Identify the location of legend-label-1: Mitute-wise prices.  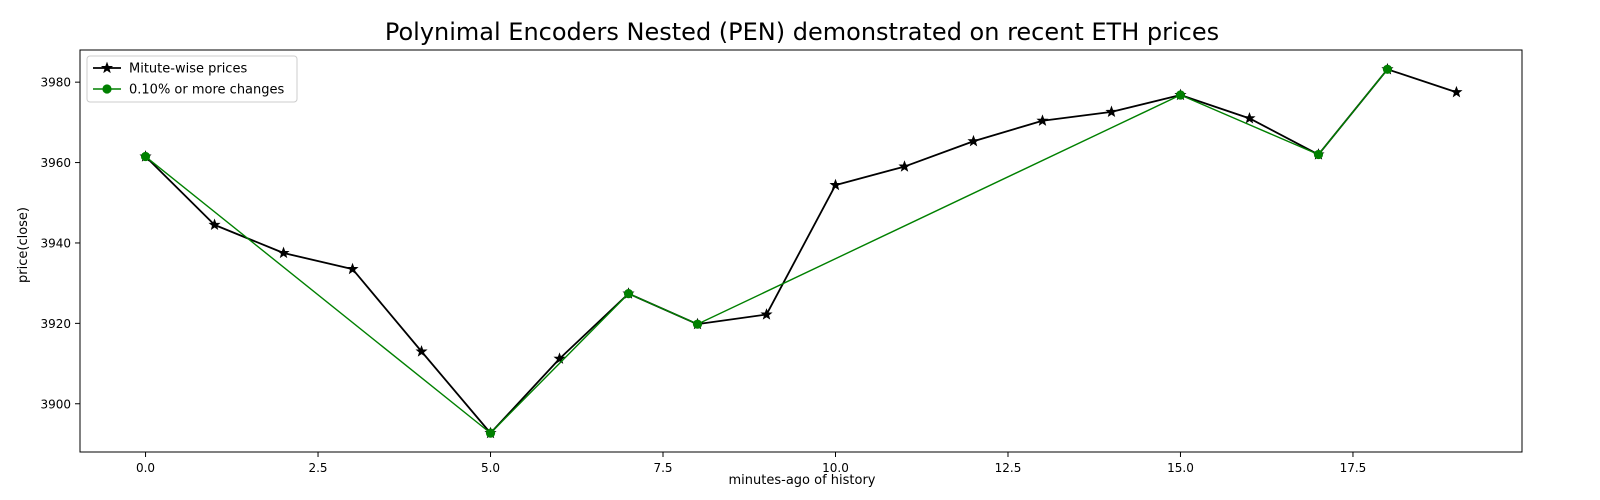
(188, 69).